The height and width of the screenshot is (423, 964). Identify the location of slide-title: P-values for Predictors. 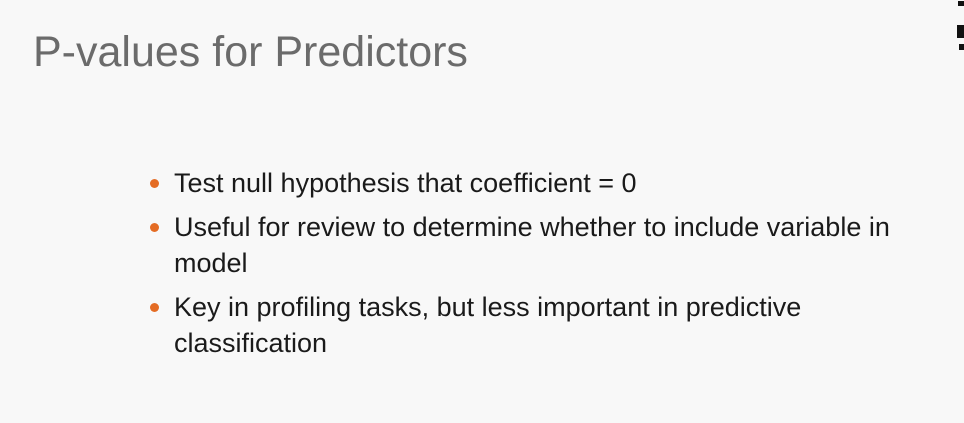
(250, 52).